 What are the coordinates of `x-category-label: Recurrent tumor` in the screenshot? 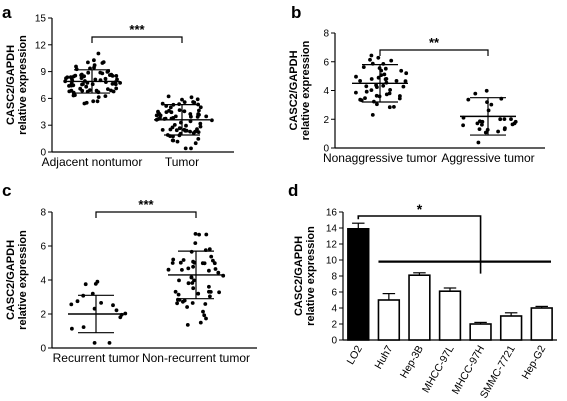 It's located at (96, 358).